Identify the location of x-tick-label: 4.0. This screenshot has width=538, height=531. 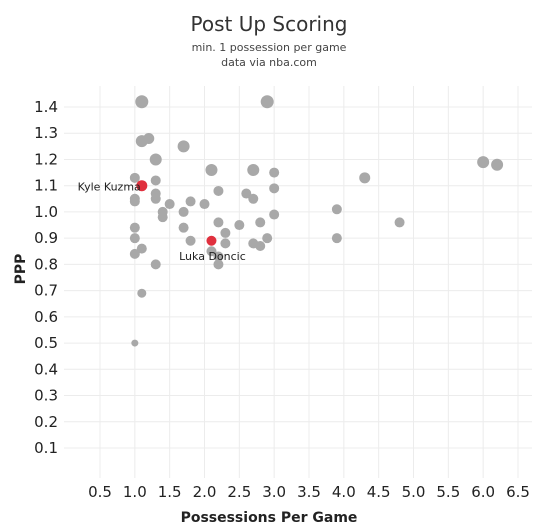
(344, 492).